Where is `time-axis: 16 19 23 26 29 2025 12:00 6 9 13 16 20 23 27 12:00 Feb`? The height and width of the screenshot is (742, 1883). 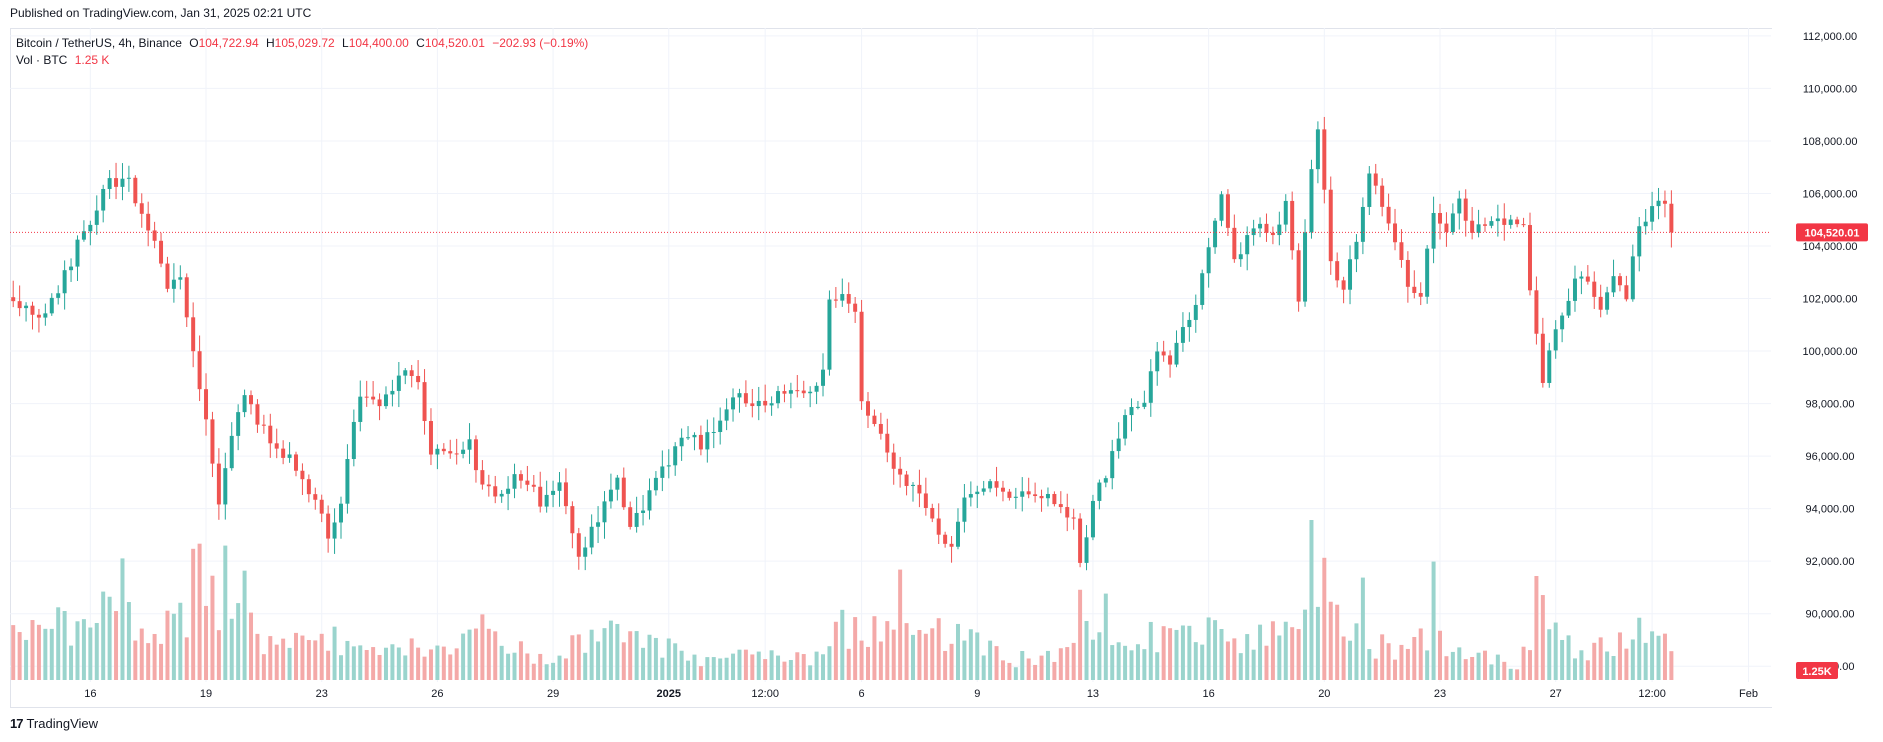
time-axis: 16 19 23 26 29 2025 12:00 6 9 13 16 20 23 27 12:00 Feb is located at coordinates (921, 694).